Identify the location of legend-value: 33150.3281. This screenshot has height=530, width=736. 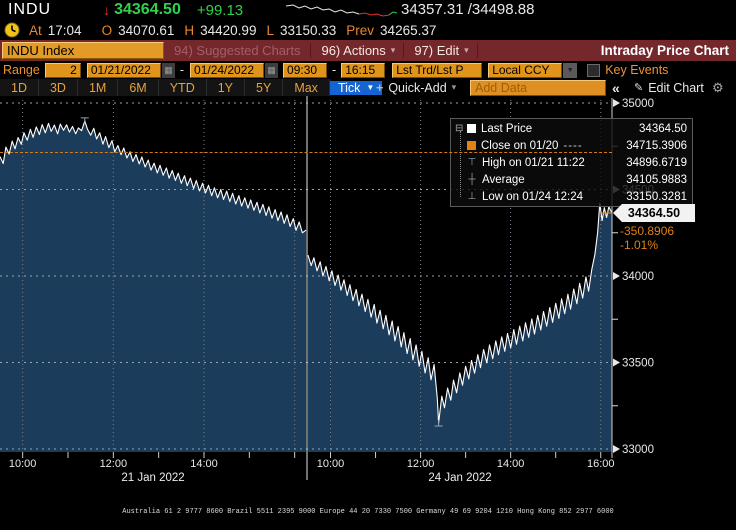
(656, 196).